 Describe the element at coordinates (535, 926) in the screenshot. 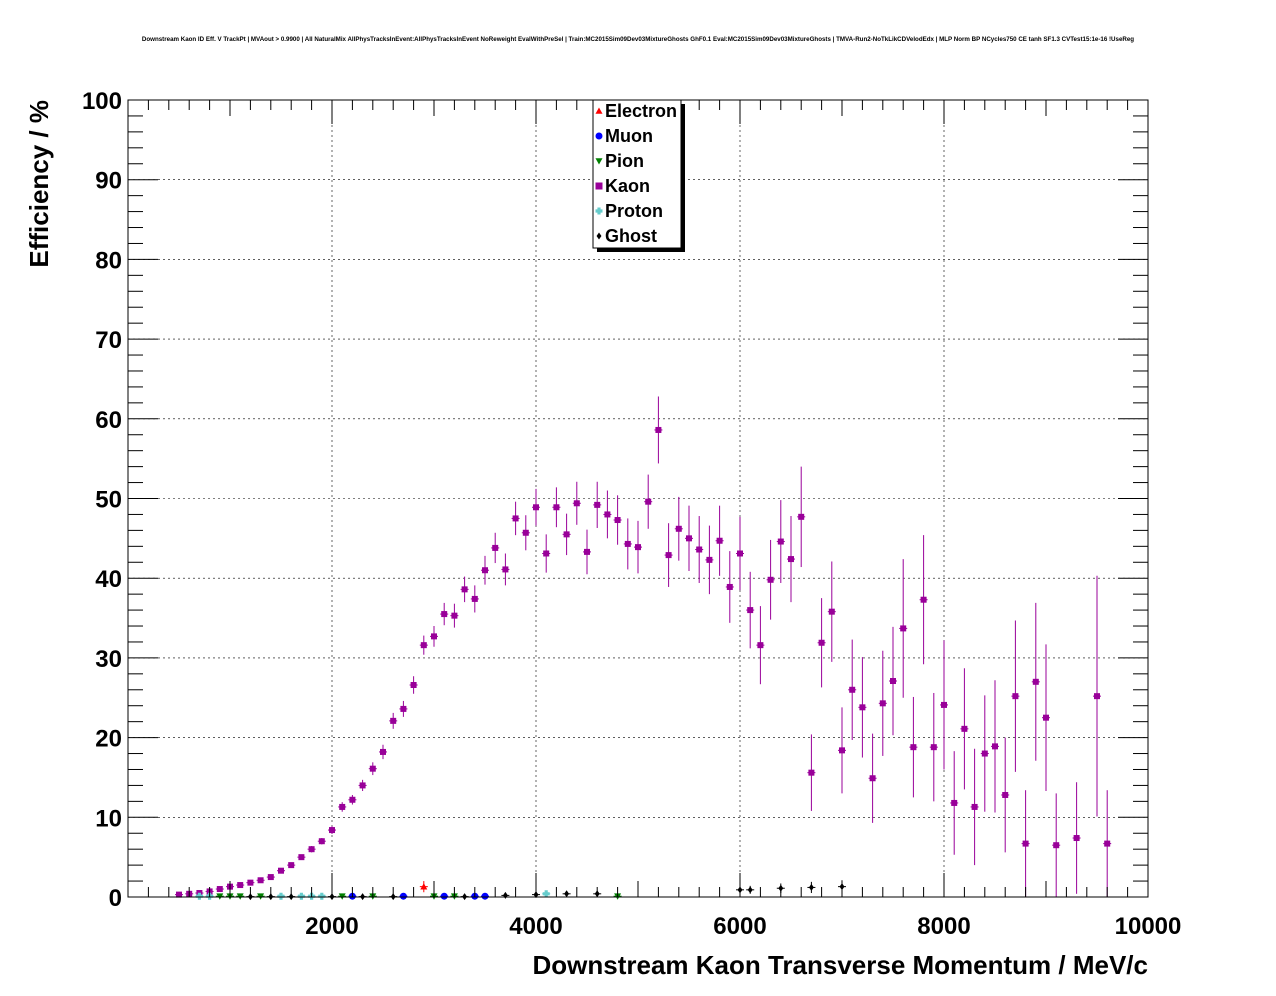

I see `x-tick-label: 4000` at that location.